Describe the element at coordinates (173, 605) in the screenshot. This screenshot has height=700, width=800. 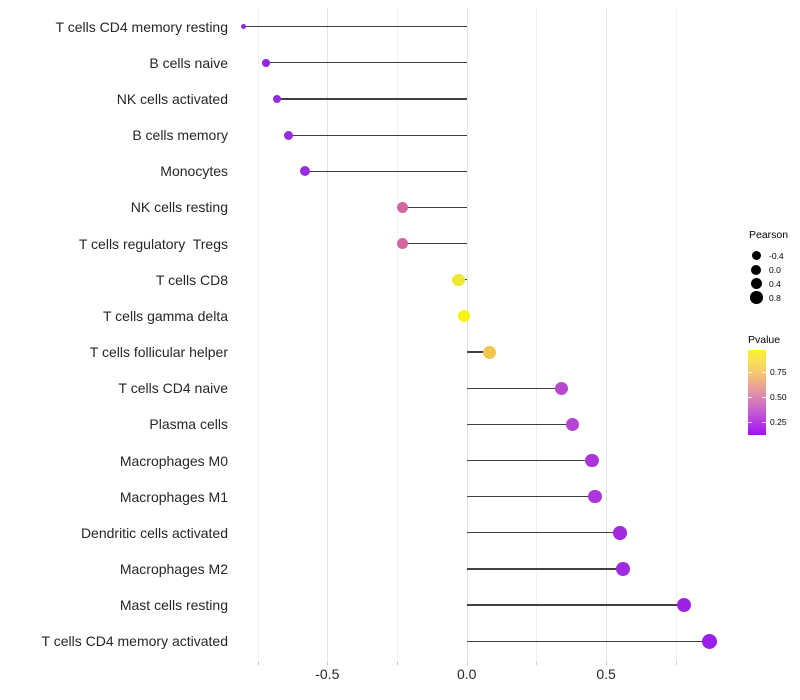
I see `category-label: Mast cells resting` at that location.